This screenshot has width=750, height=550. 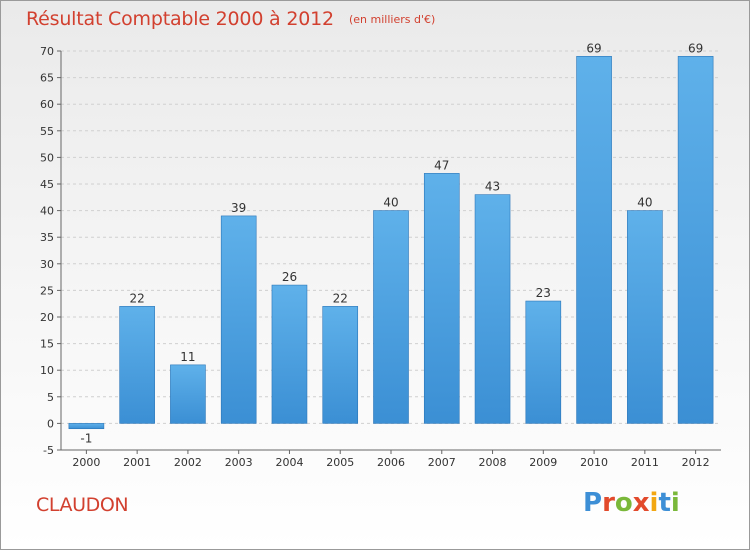 What do you see at coordinates (442, 462) in the screenshot?
I see `x-tick-label: 2007` at bounding box center [442, 462].